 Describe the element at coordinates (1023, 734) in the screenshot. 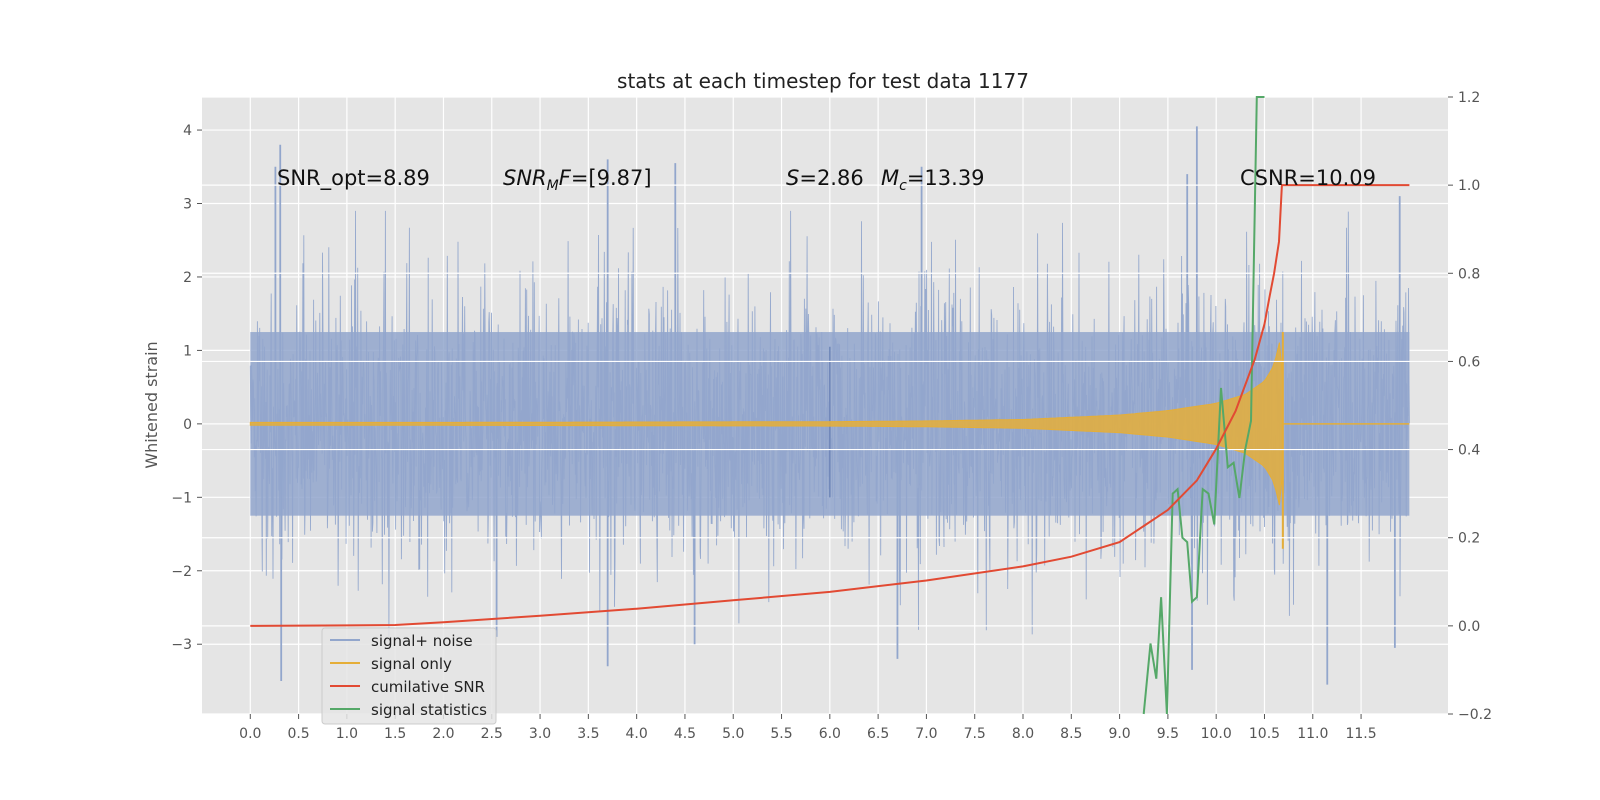

I see `x-tick-label-16: 8.0` at that location.